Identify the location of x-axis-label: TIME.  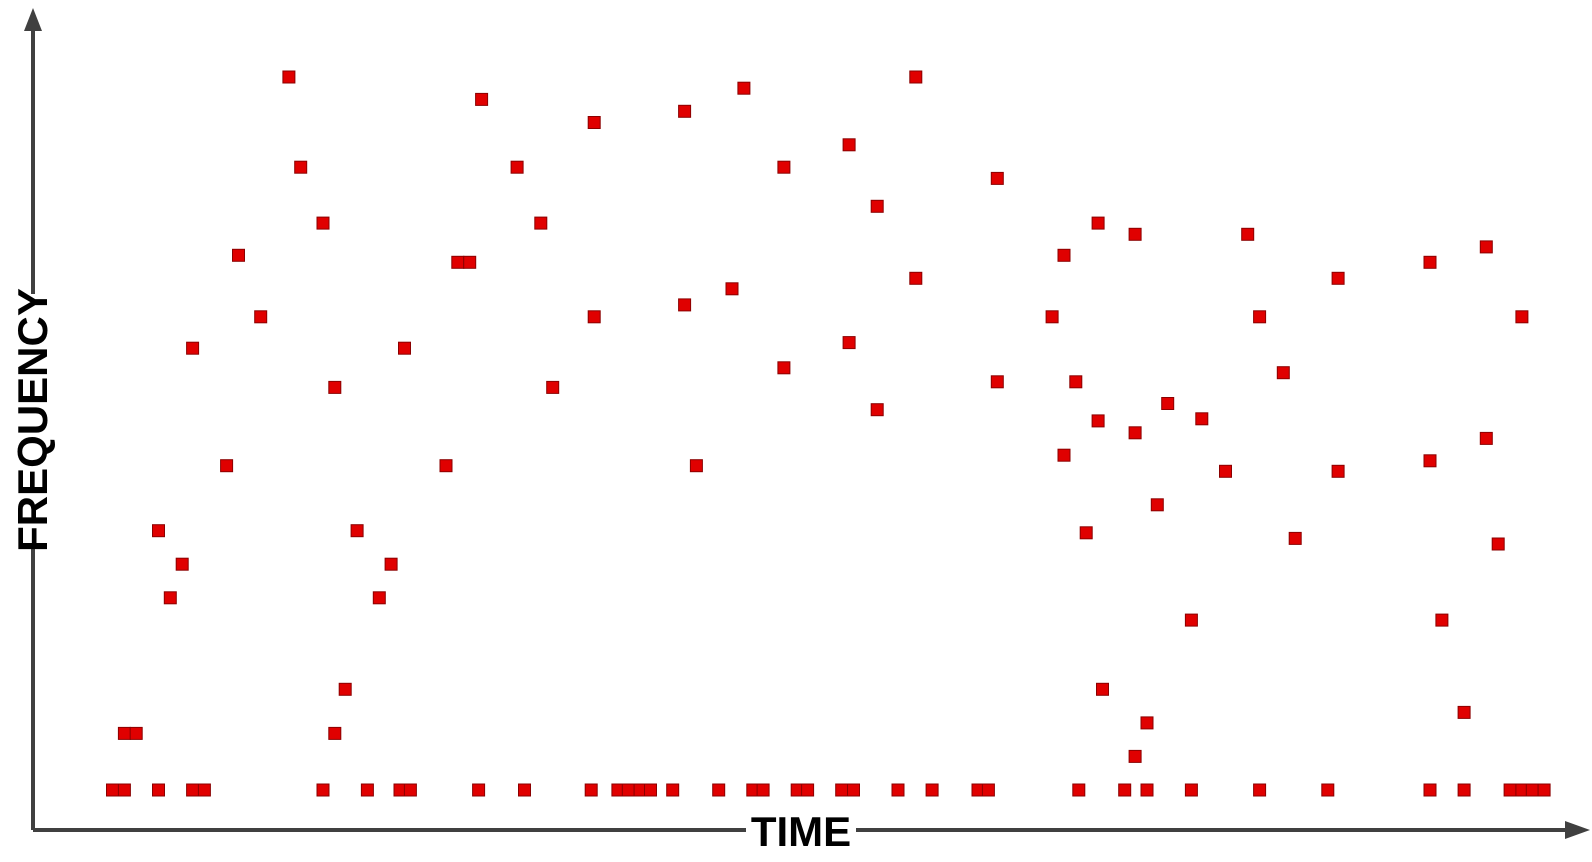
(801, 831).